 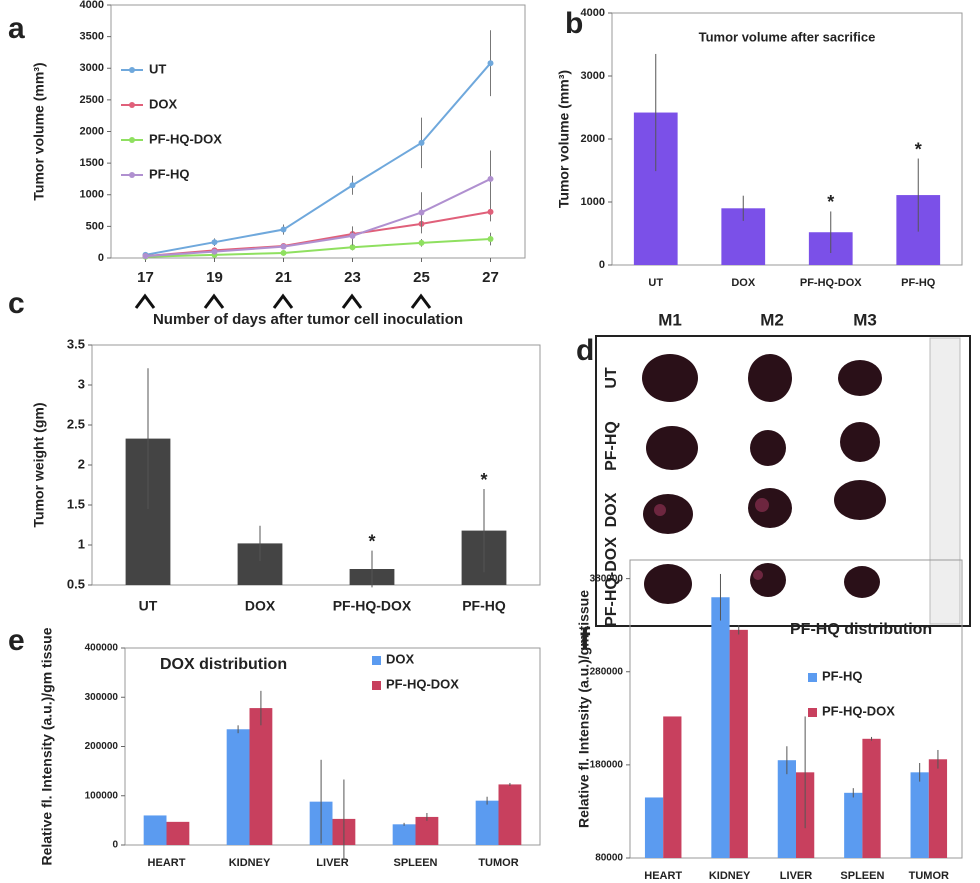 I want to click on panel-letter: c, so click(x=16, y=303).